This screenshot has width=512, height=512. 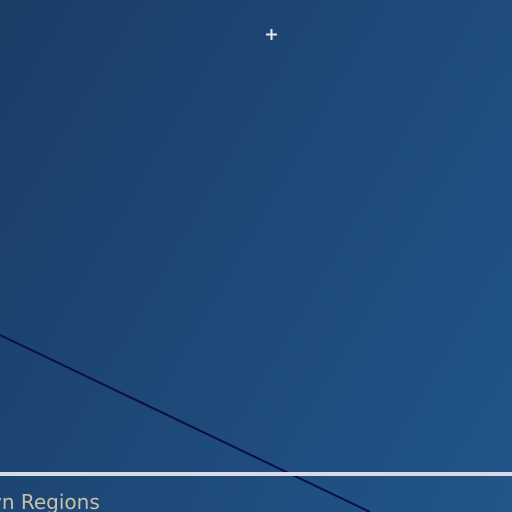 What do you see at coordinates (50, 501) in the screenshot?
I see `regions-label: yn Regions` at bounding box center [50, 501].